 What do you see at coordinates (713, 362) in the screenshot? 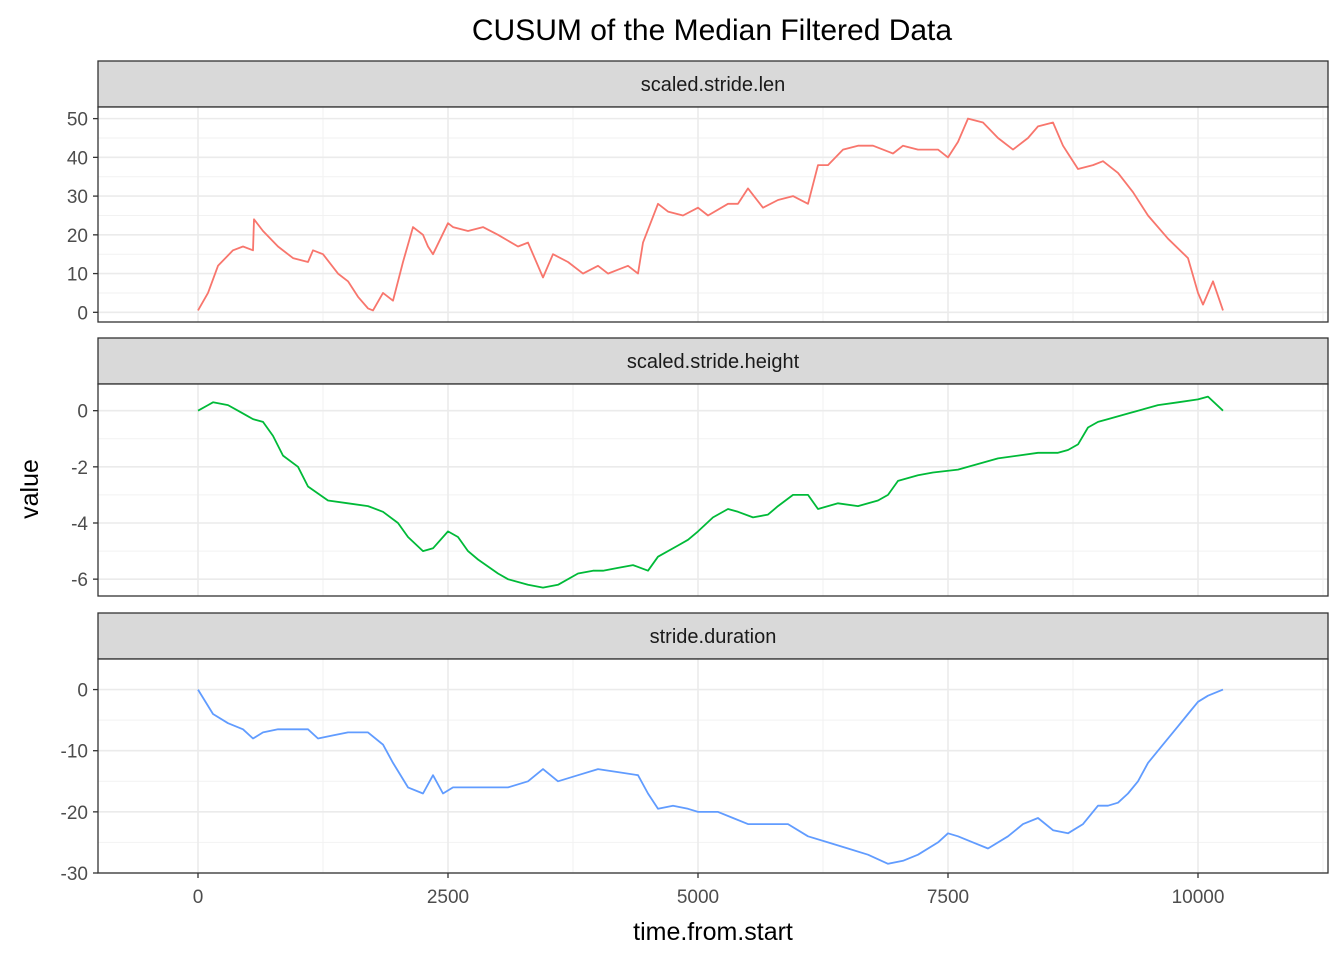
I see `facet-strip-label: scaled.stride.height` at bounding box center [713, 362].